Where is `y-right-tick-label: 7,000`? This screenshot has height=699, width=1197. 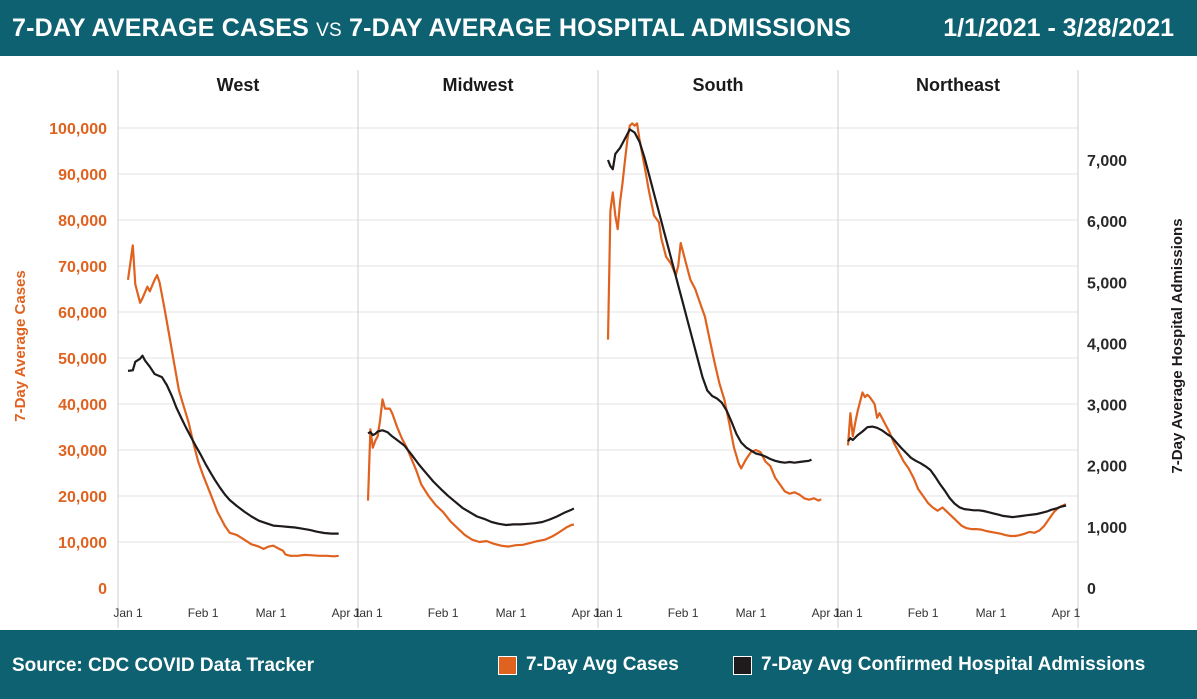 y-right-tick-label: 7,000 is located at coordinates (1107, 161).